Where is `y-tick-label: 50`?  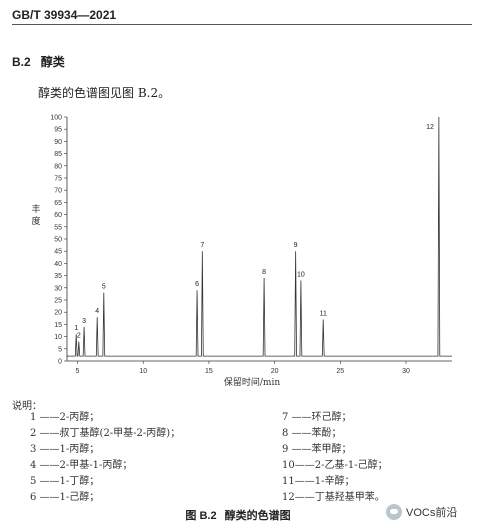
y-tick-label: 50 is located at coordinates (58, 240).